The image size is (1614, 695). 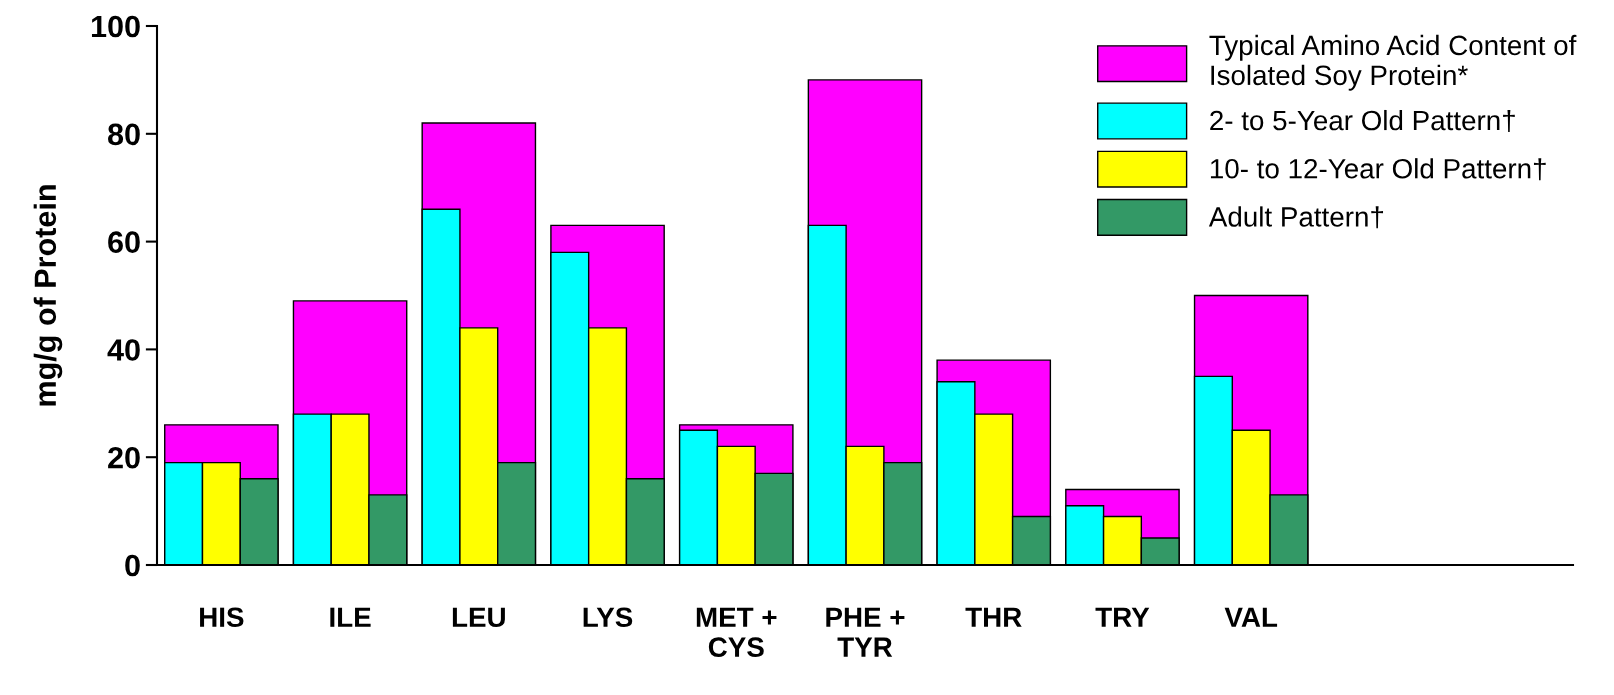 I want to click on legend-label: 10- to 12-Year Old Pattern†, so click(x=1378, y=169).